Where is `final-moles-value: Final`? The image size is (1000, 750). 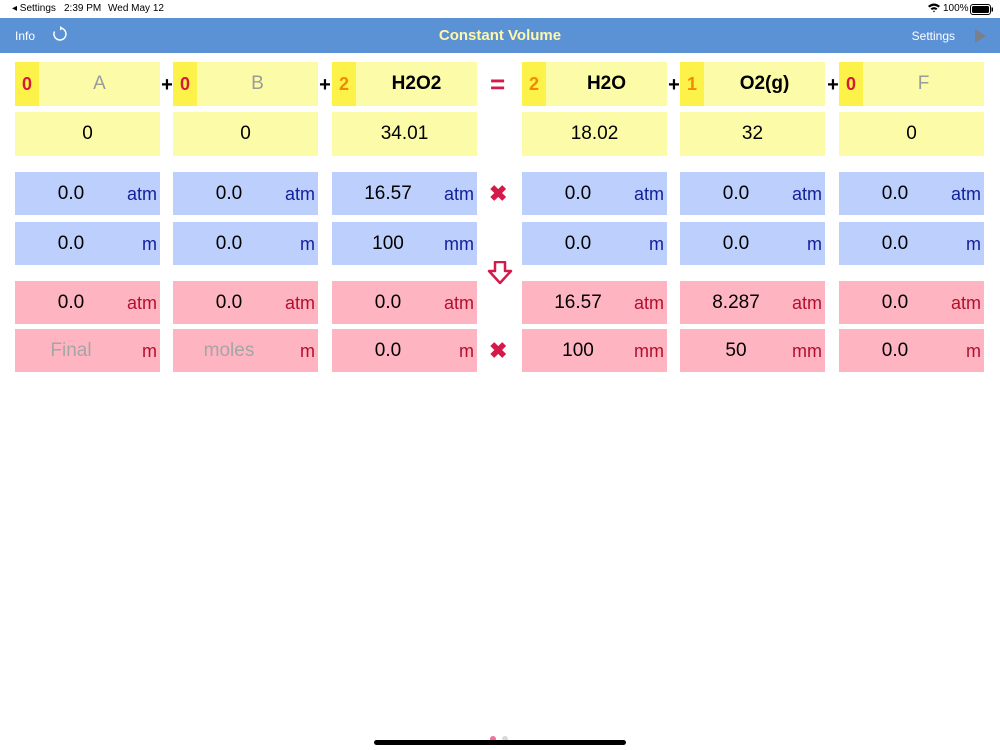
final-moles-value: Final is located at coordinates (71, 350).